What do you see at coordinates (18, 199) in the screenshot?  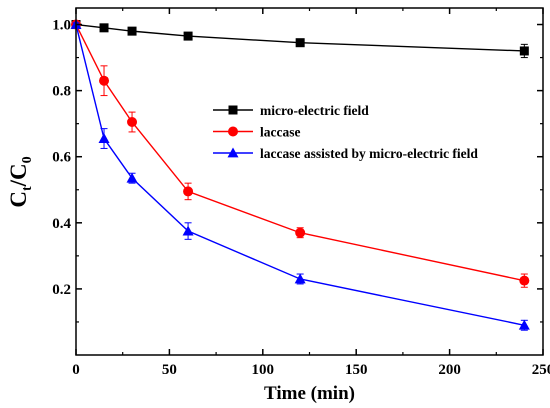 I see `y-axis-title-main: C` at bounding box center [18, 199].